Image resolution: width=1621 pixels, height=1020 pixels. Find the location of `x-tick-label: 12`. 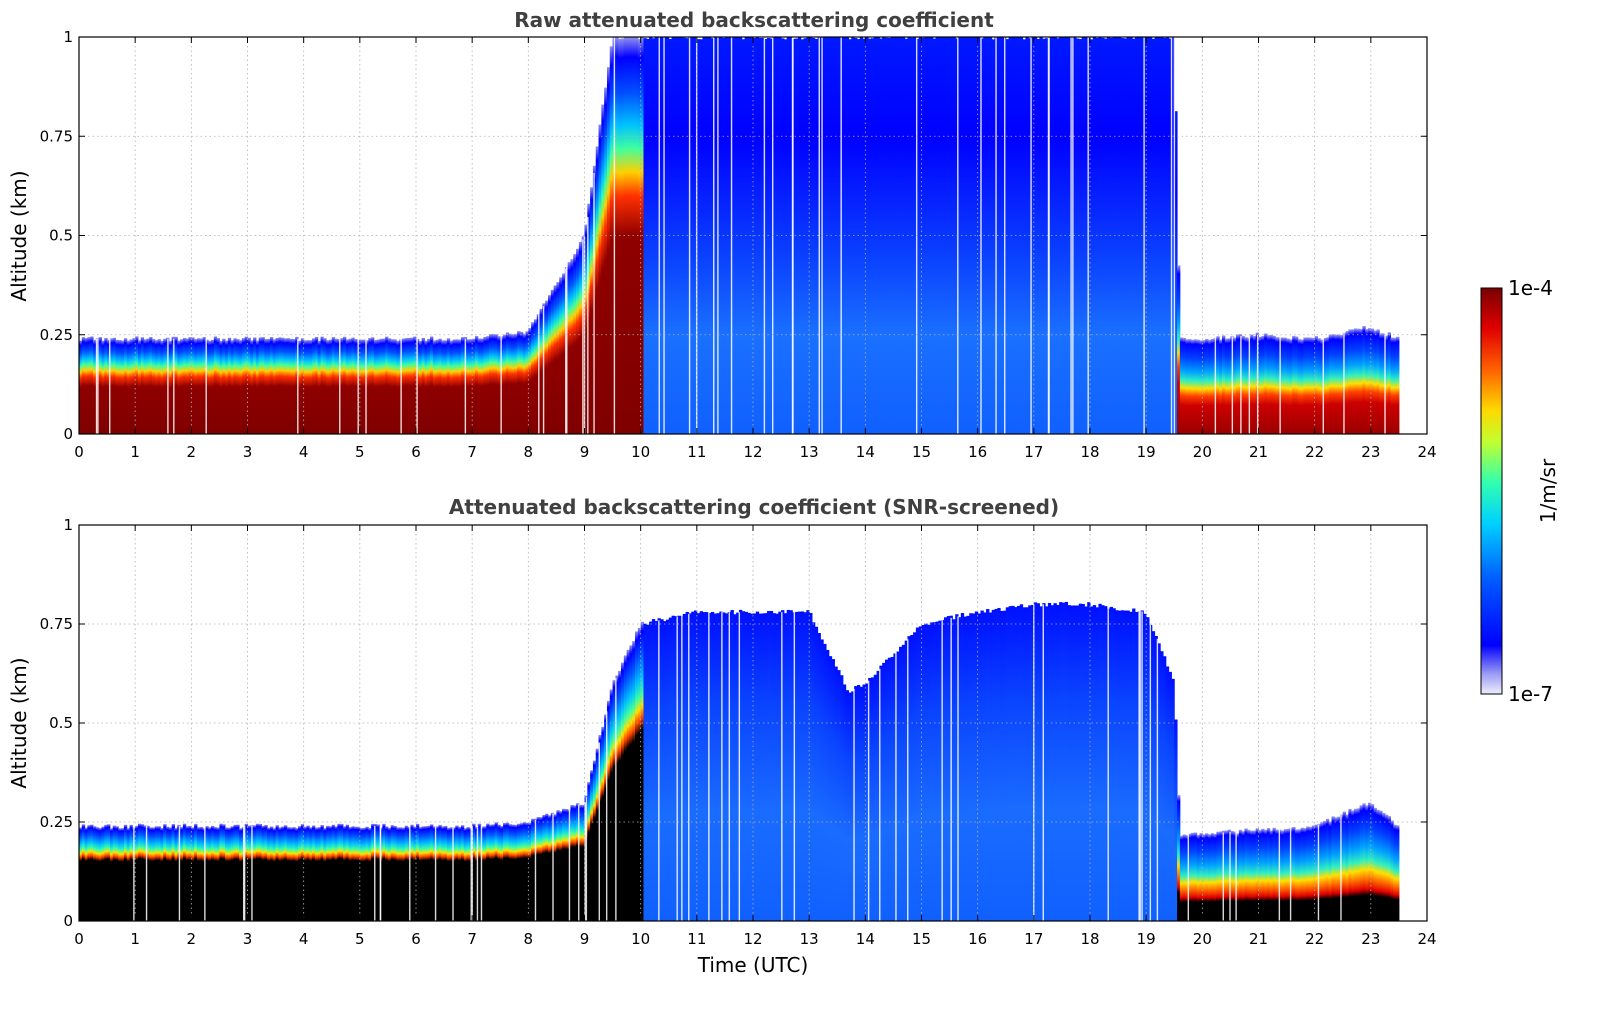

x-tick-label: 12 is located at coordinates (752, 939).